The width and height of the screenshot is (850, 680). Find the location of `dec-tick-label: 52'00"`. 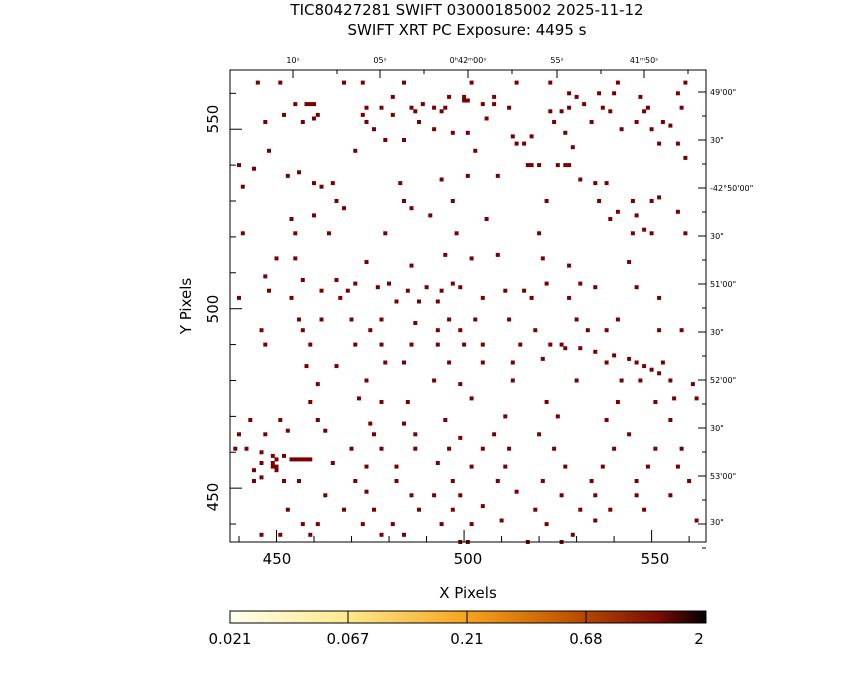

dec-tick-label: 52'00" is located at coordinates (723, 380).